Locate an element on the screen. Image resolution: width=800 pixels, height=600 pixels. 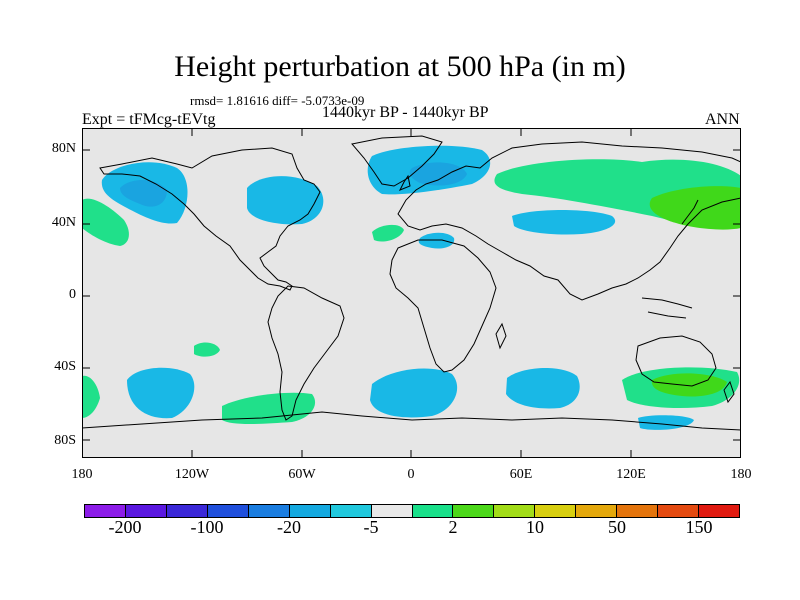
negative-anomaly-south-atlantic is located at coordinates (414, 393).